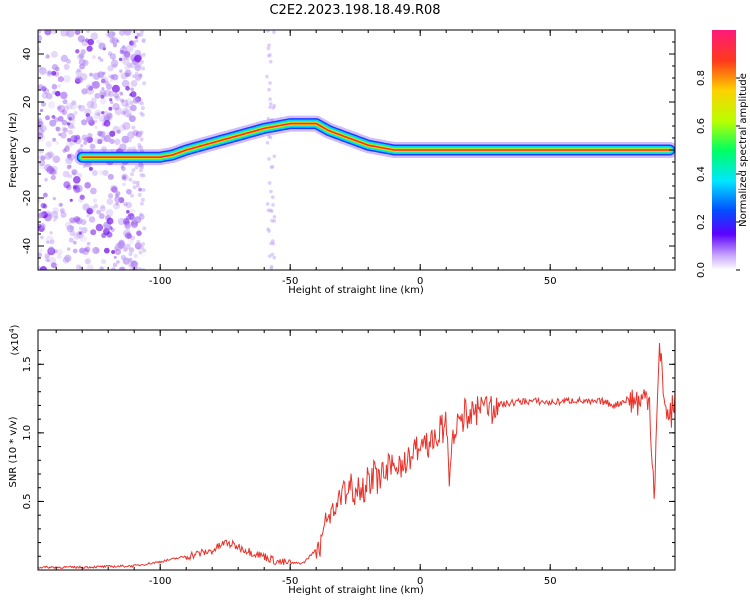  I want to click on colorbar-tick-label: 0.8, so click(701, 78).